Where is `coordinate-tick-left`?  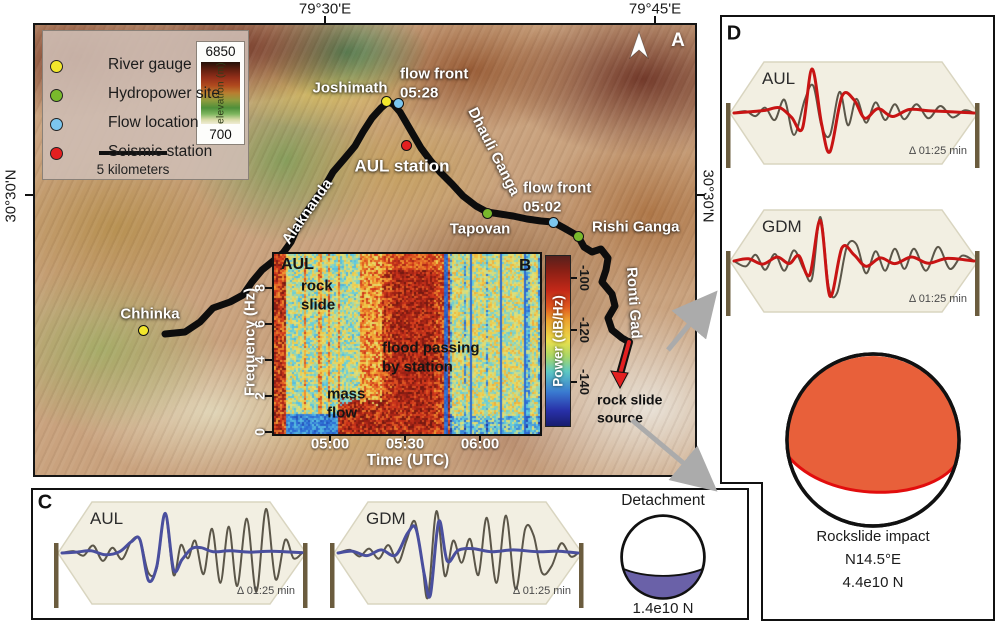 coordinate-tick-left is located at coordinates (29, 195).